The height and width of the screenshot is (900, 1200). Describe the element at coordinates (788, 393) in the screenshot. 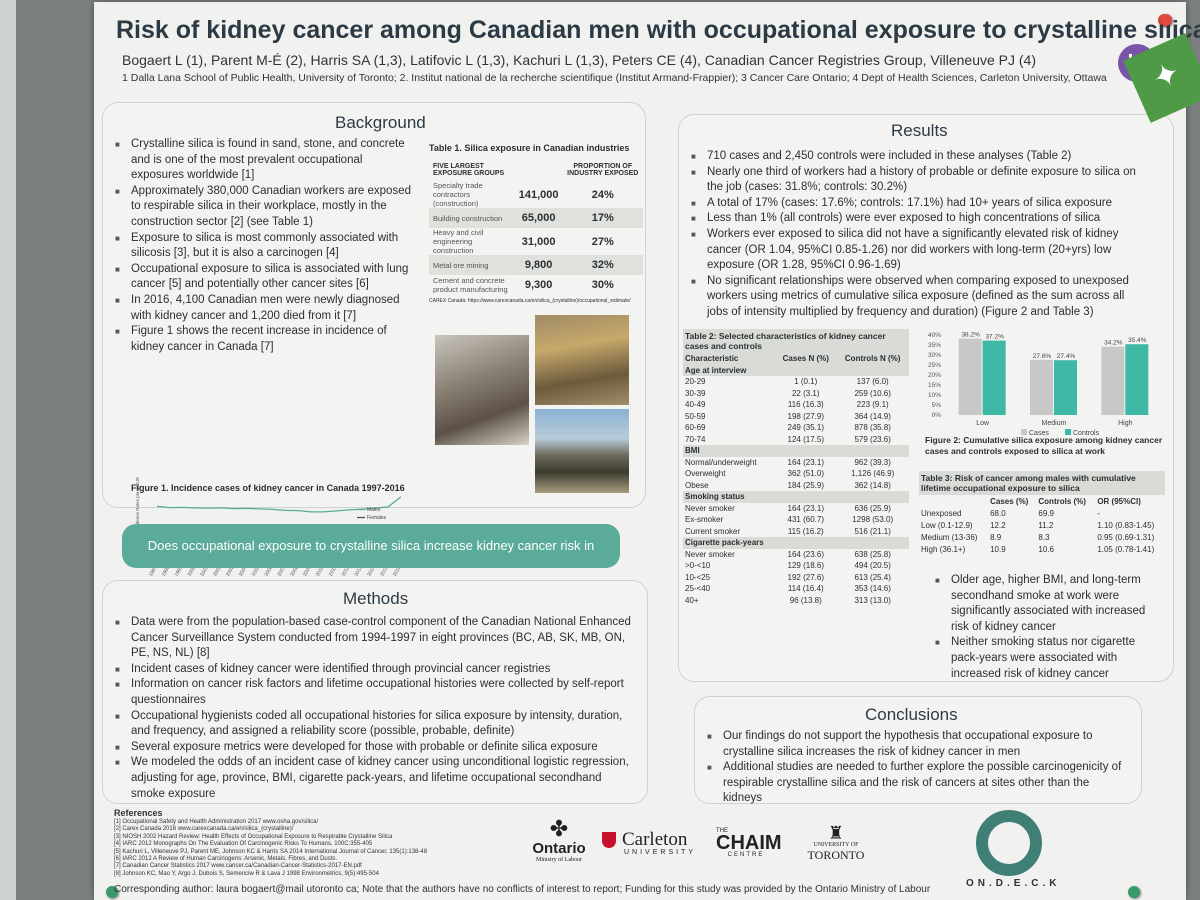

I see `table-2-row: 30-39 22 (3.1) 259 (10.6)` at that location.